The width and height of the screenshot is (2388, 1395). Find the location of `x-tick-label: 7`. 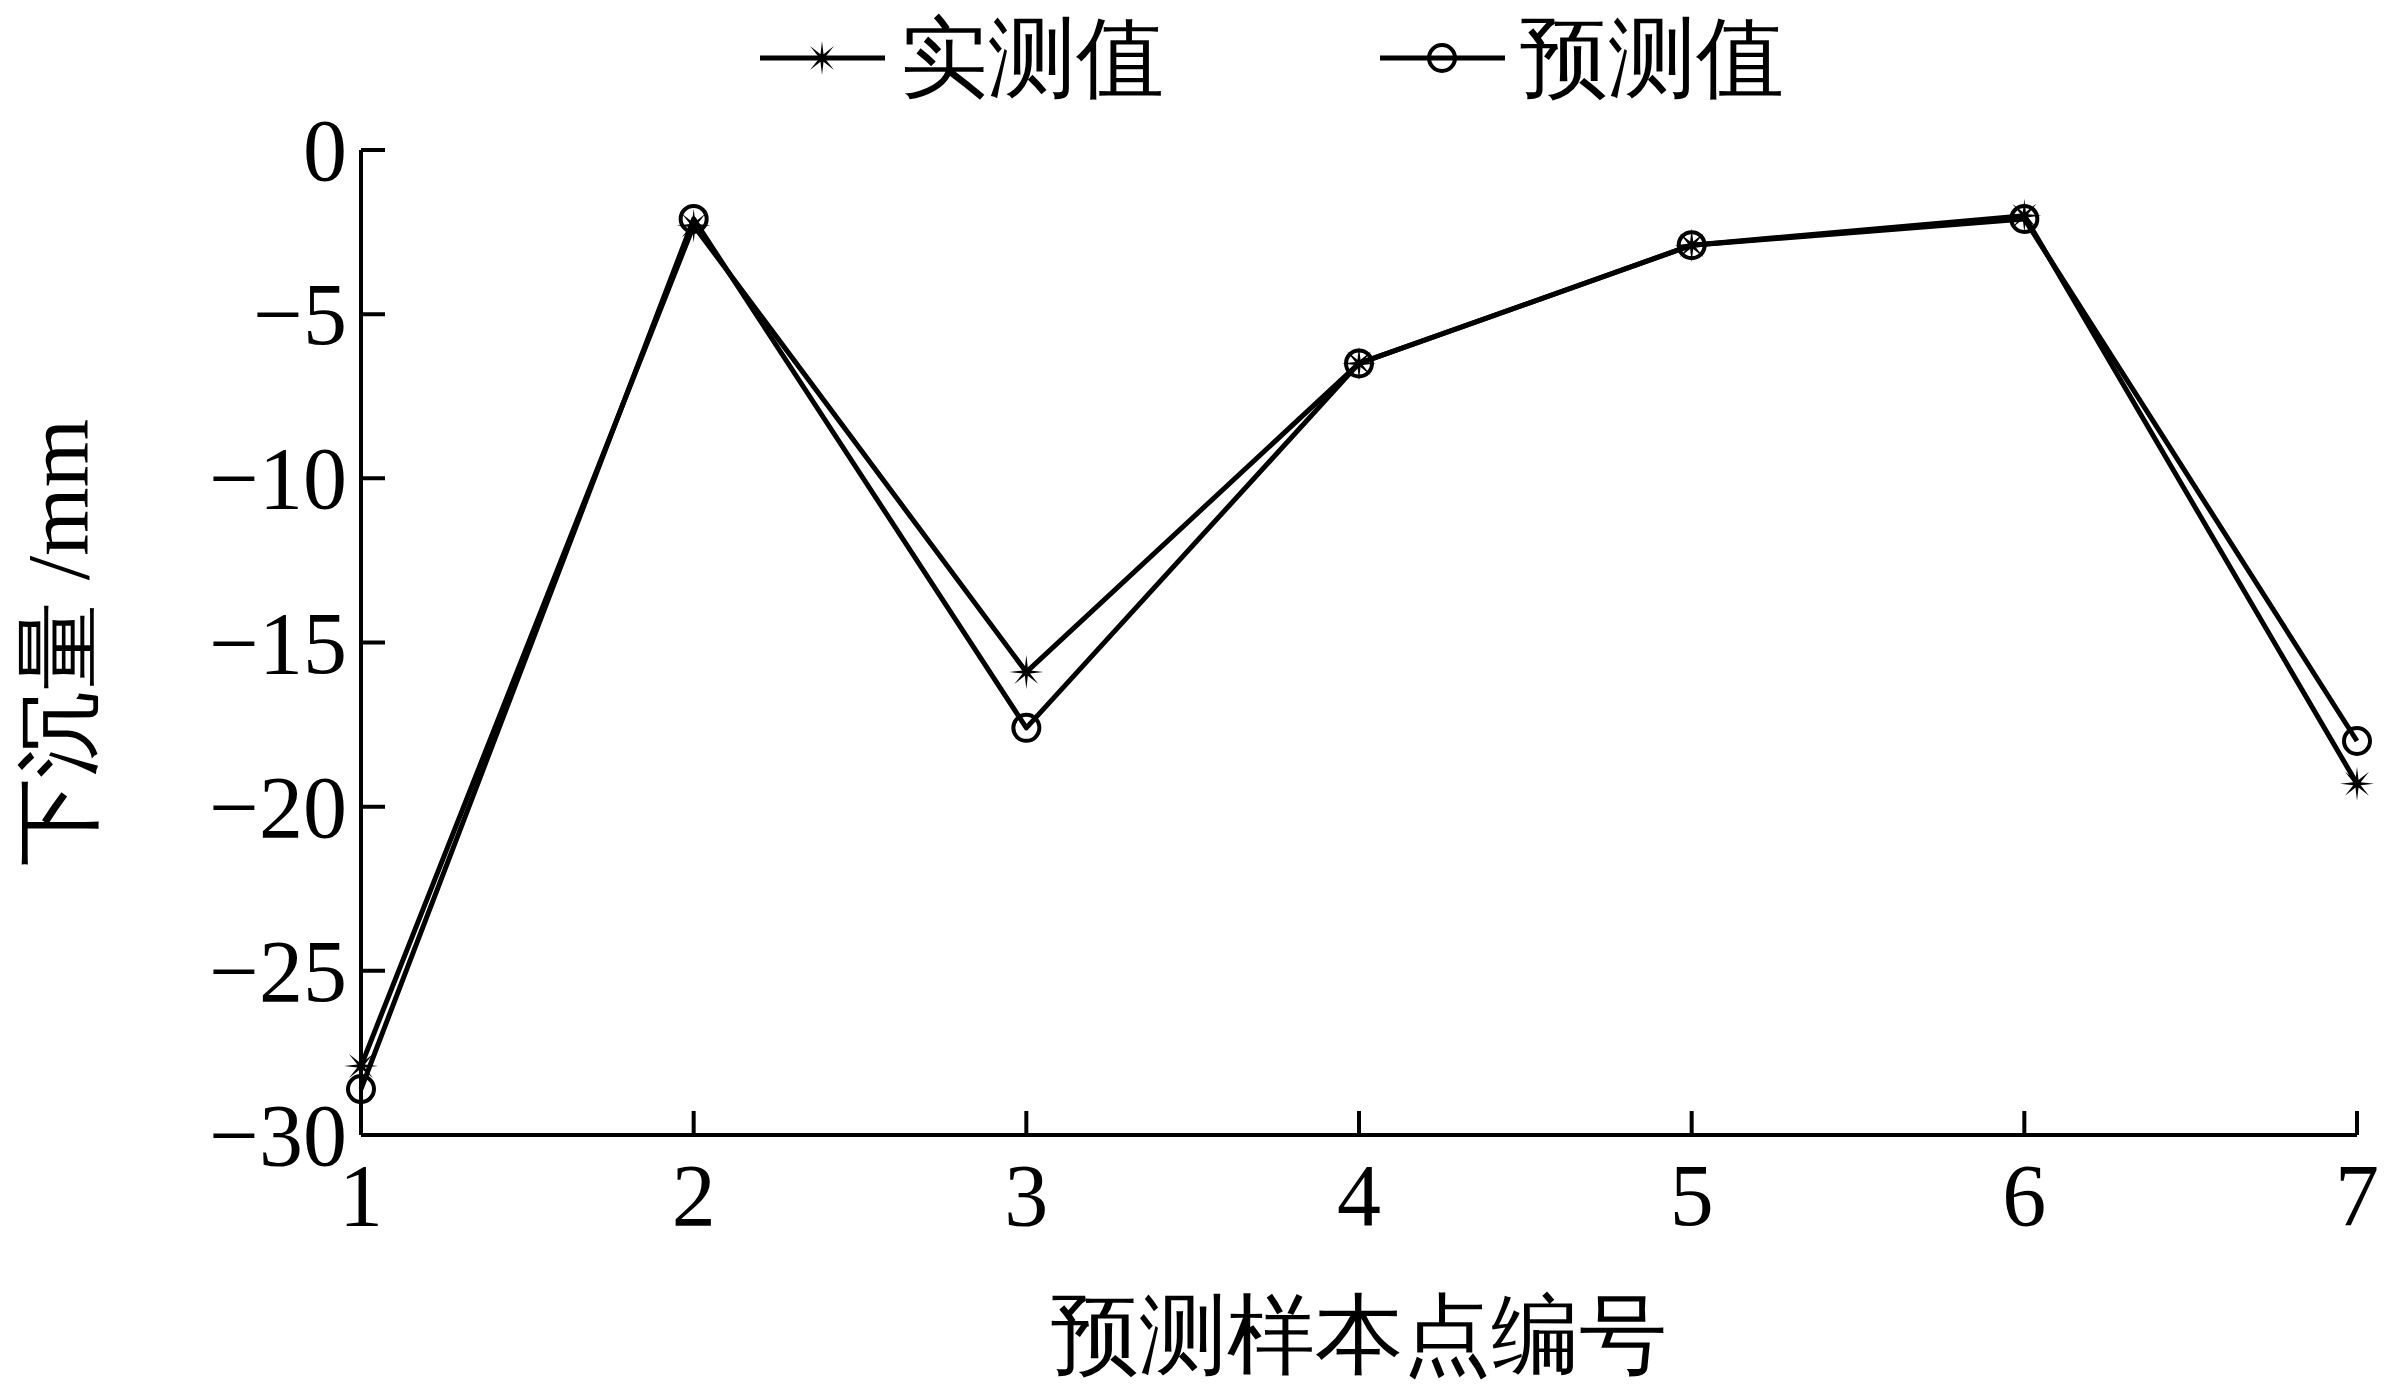

x-tick-label: 7 is located at coordinates (2357, 1195).